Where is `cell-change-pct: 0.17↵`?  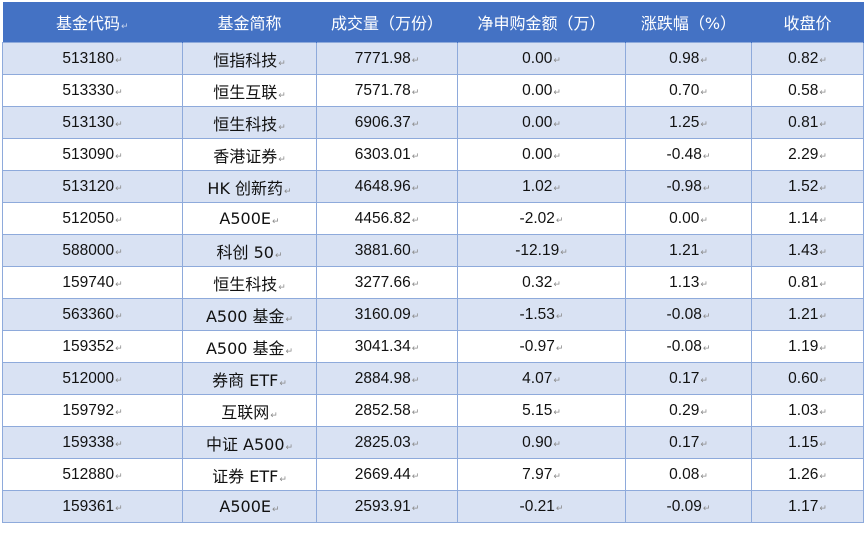 cell-change-pct: 0.17↵ is located at coordinates (688, 442).